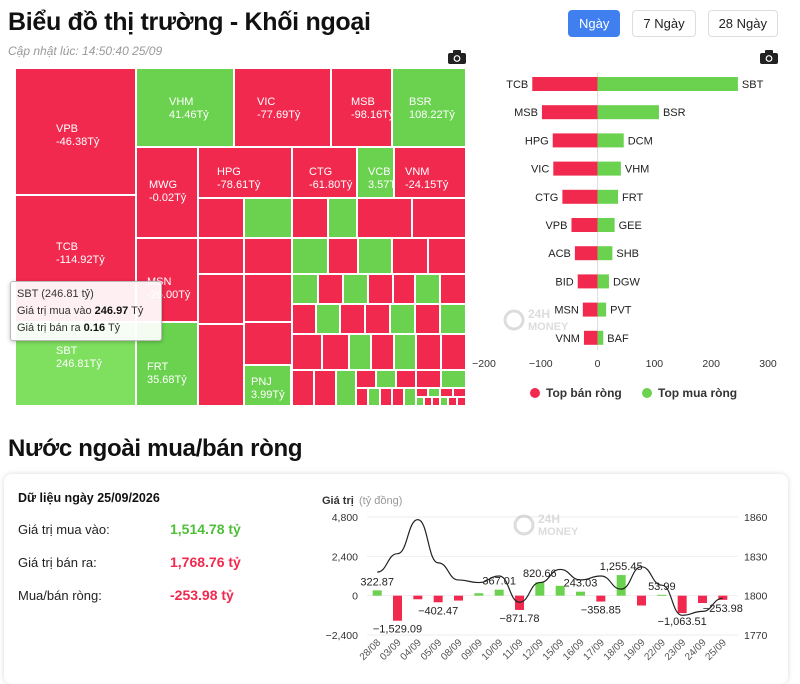  Describe the element at coordinates (54, 311) in the screenshot. I see `tooltip-buy-label: Giá trị mua vào` at that location.